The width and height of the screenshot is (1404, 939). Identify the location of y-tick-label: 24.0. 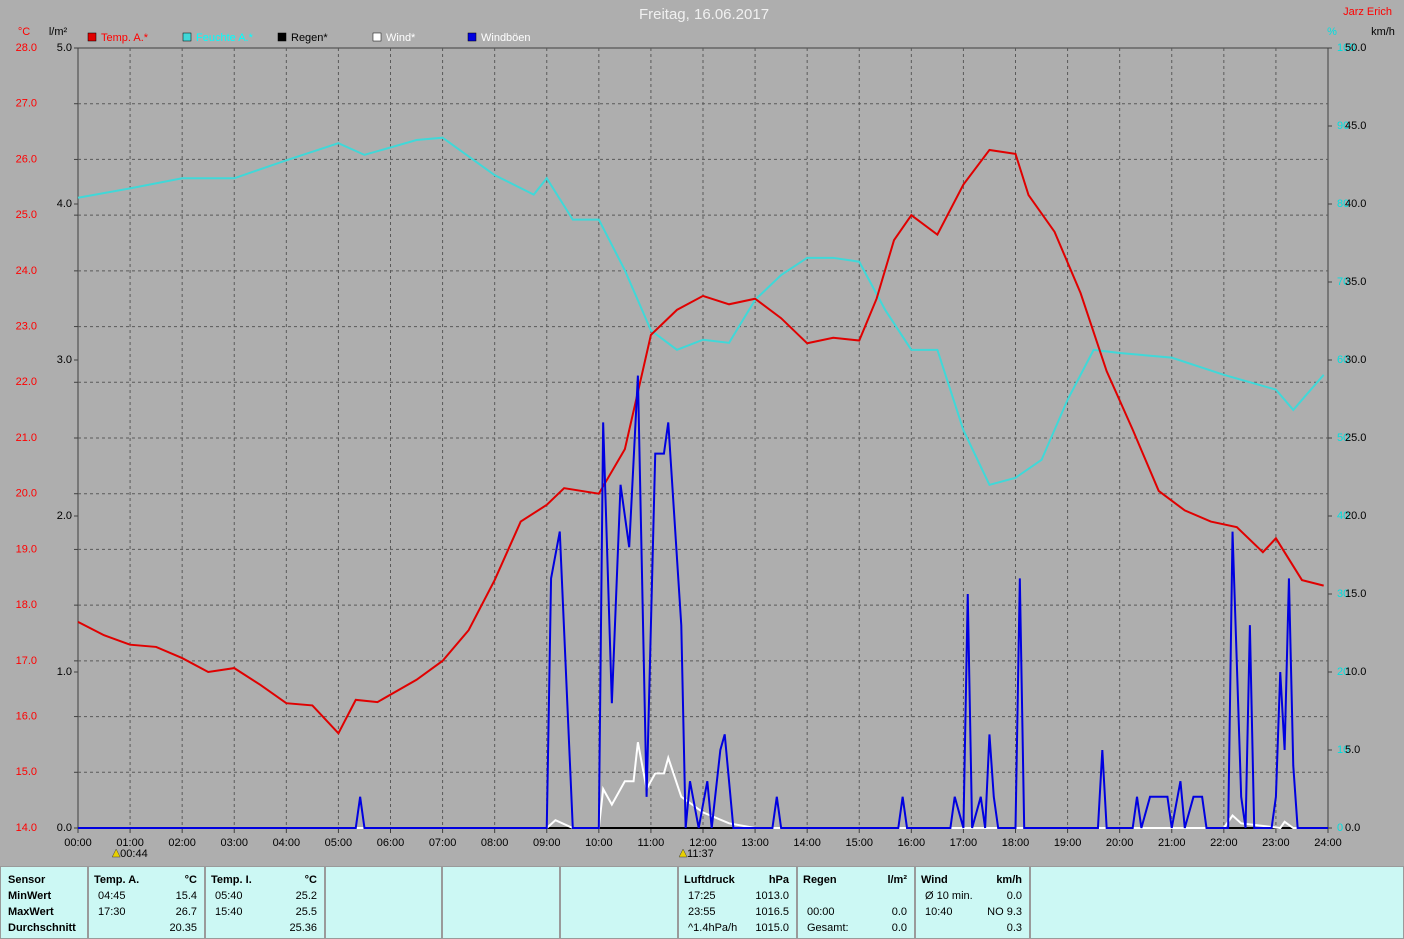
(26, 271).